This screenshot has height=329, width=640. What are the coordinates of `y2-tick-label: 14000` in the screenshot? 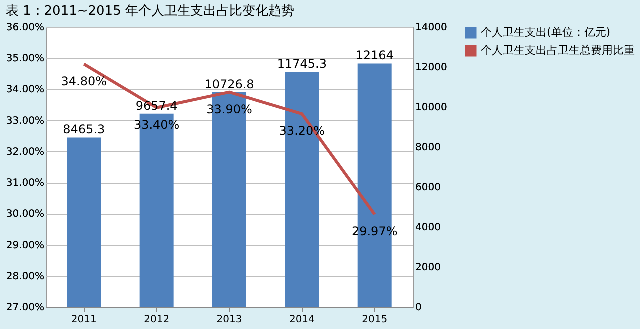 It's located at (432, 28).